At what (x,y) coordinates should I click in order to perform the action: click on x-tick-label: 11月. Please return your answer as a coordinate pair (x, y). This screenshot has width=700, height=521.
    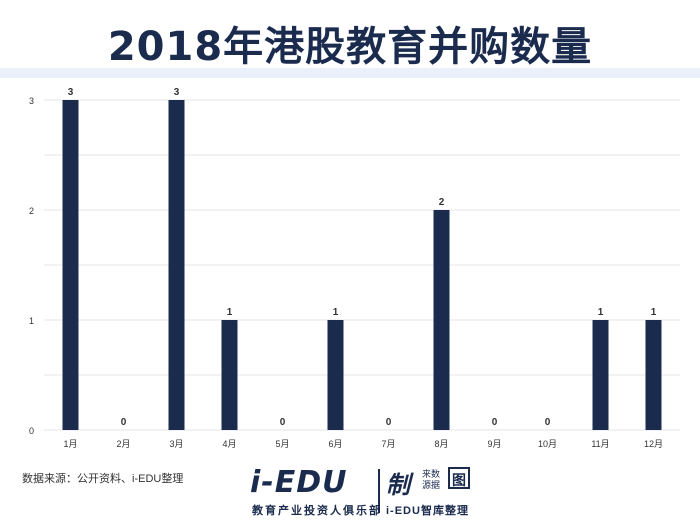
    Looking at the image, I should click on (600, 444).